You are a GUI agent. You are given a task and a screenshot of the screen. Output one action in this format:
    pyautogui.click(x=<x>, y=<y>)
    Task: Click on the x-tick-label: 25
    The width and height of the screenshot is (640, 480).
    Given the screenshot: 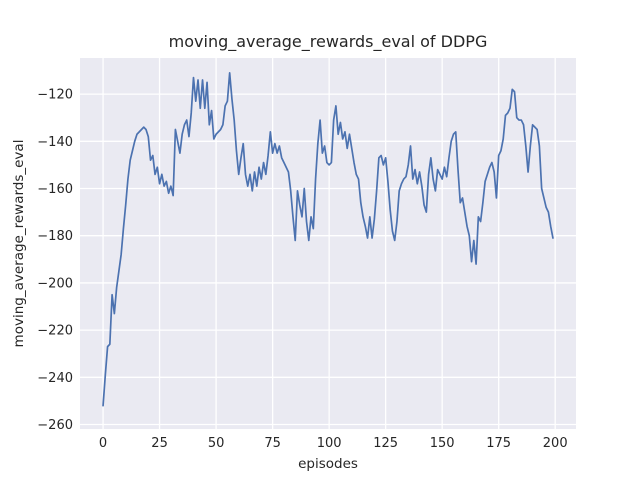 What is the action you would take?
    pyautogui.click(x=159, y=443)
    